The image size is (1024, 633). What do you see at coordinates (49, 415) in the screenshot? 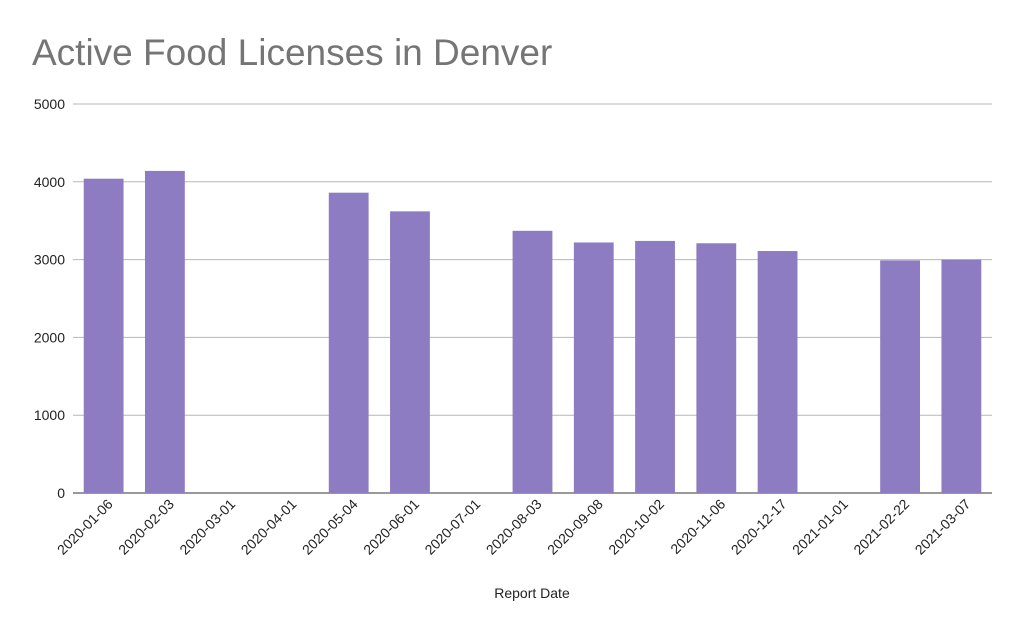
I see `y-tick-label: 1000` at bounding box center [49, 415].